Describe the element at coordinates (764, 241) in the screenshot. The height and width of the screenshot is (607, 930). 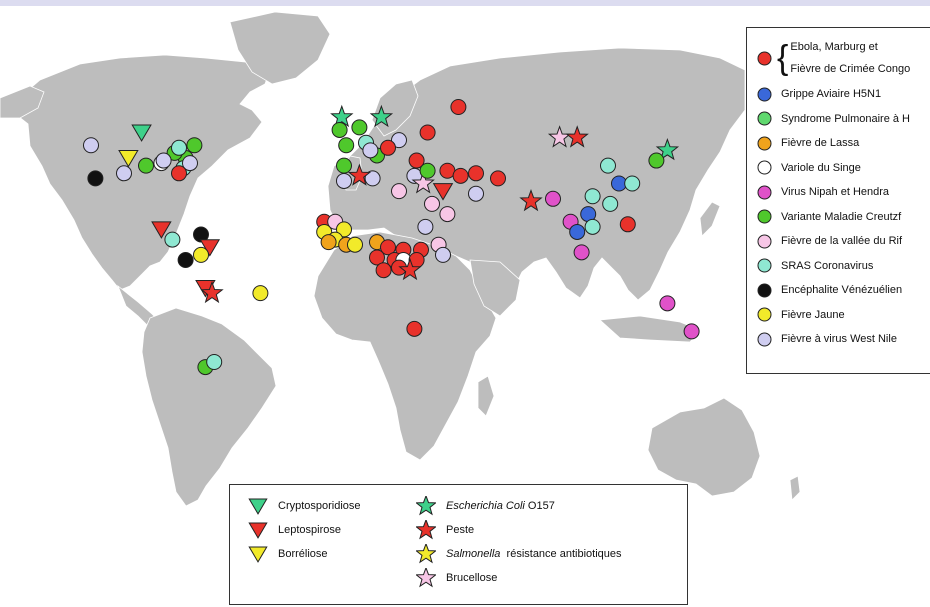
I see `legend-symbol-rift` at that location.